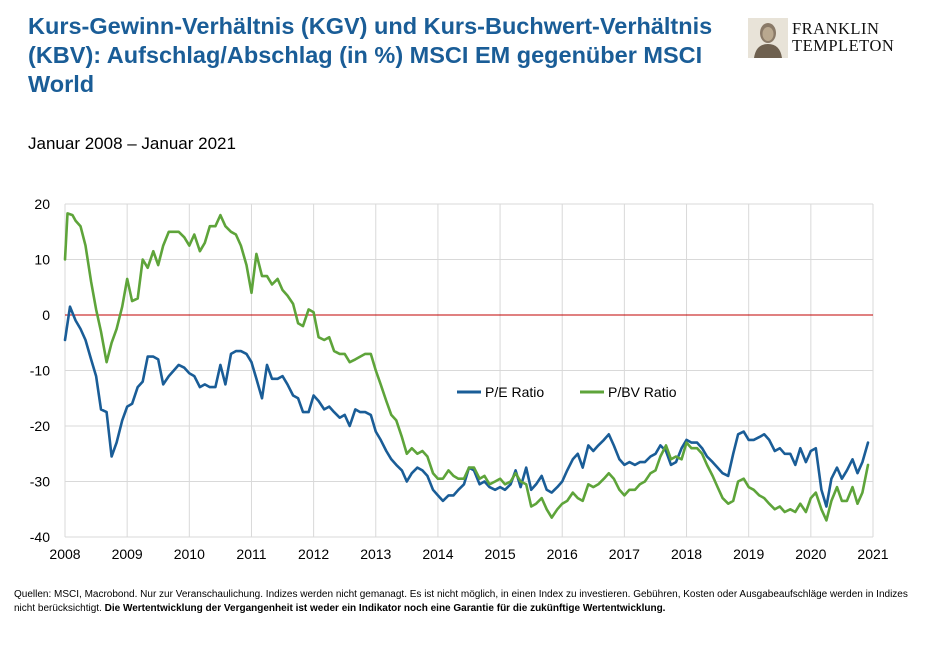 The image size is (927, 672). Describe the element at coordinates (40, 537) in the screenshot. I see `y-tick-label: -40` at that location.